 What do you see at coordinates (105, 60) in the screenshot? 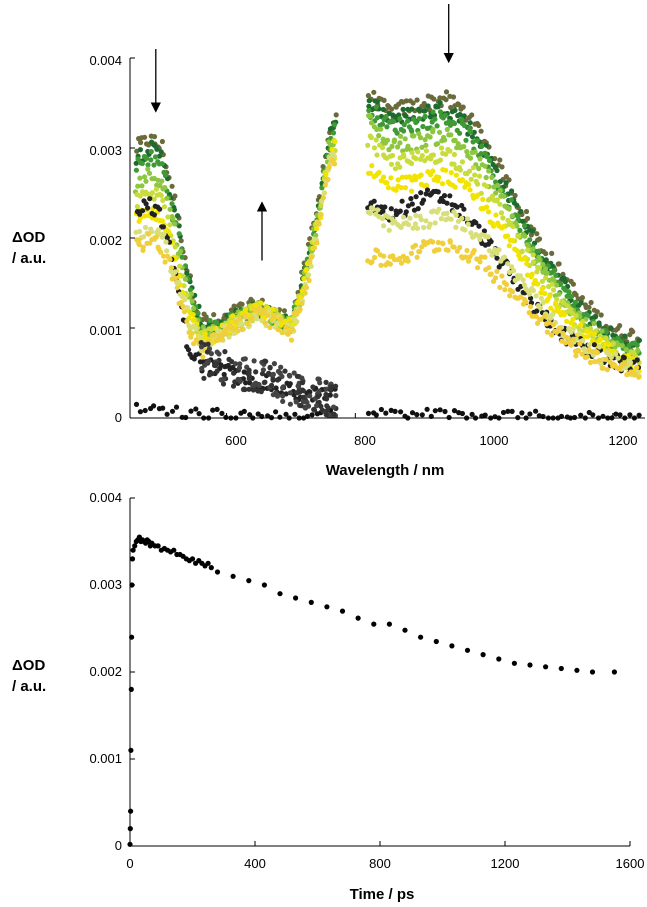
I see `top-ytick-label-4: 0.004` at bounding box center [105, 60].